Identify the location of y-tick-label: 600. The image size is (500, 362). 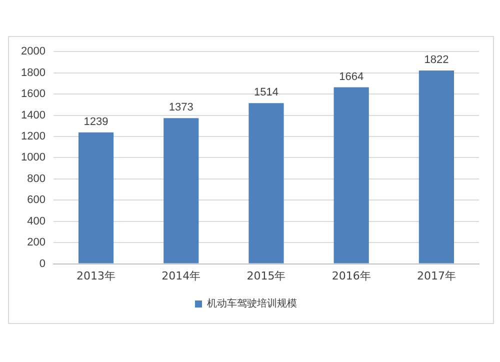
(36, 200).